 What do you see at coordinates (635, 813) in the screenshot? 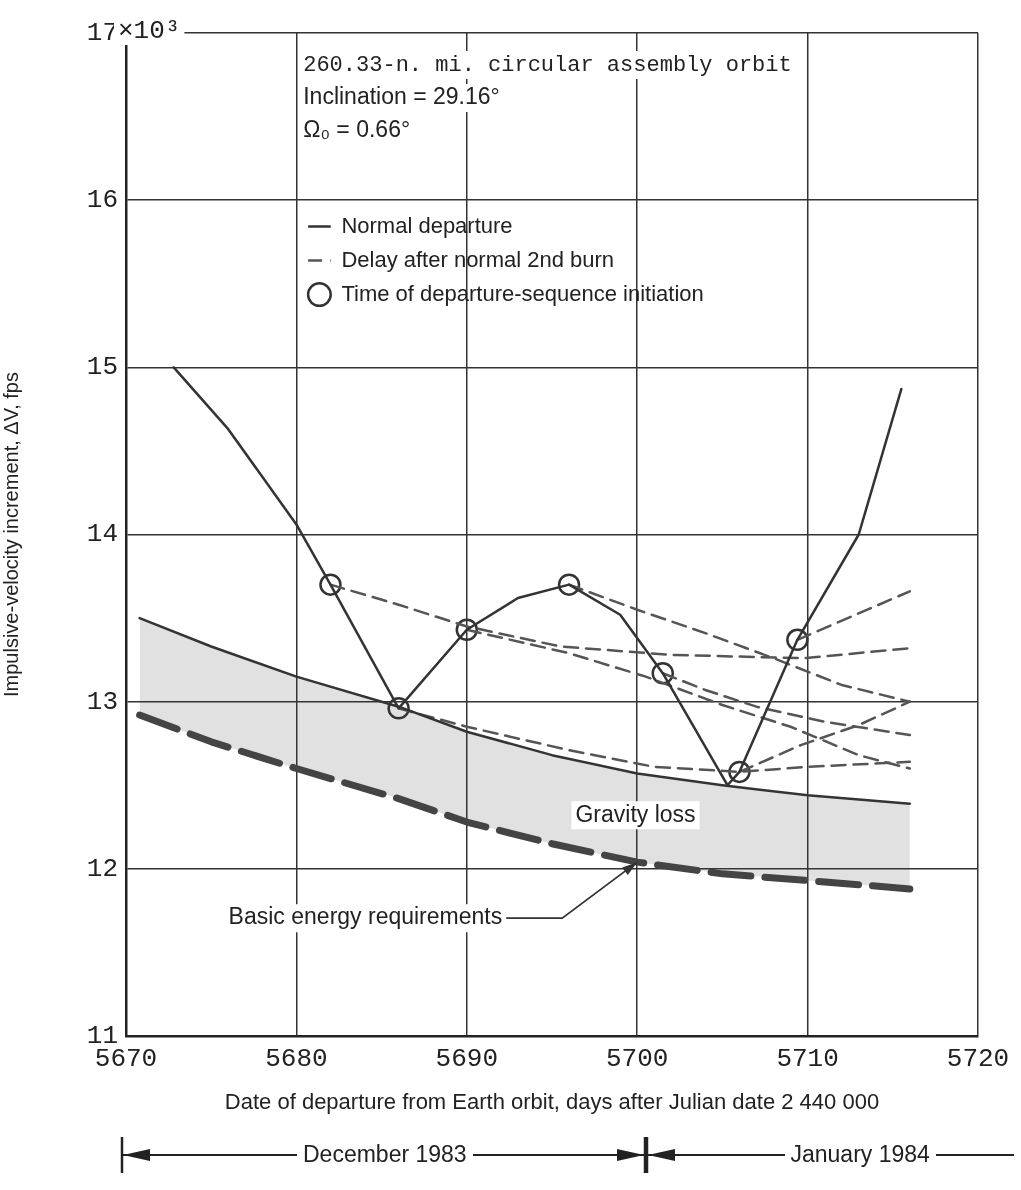
I see `annotation: Gravity loss` at bounding box center [635, 813].